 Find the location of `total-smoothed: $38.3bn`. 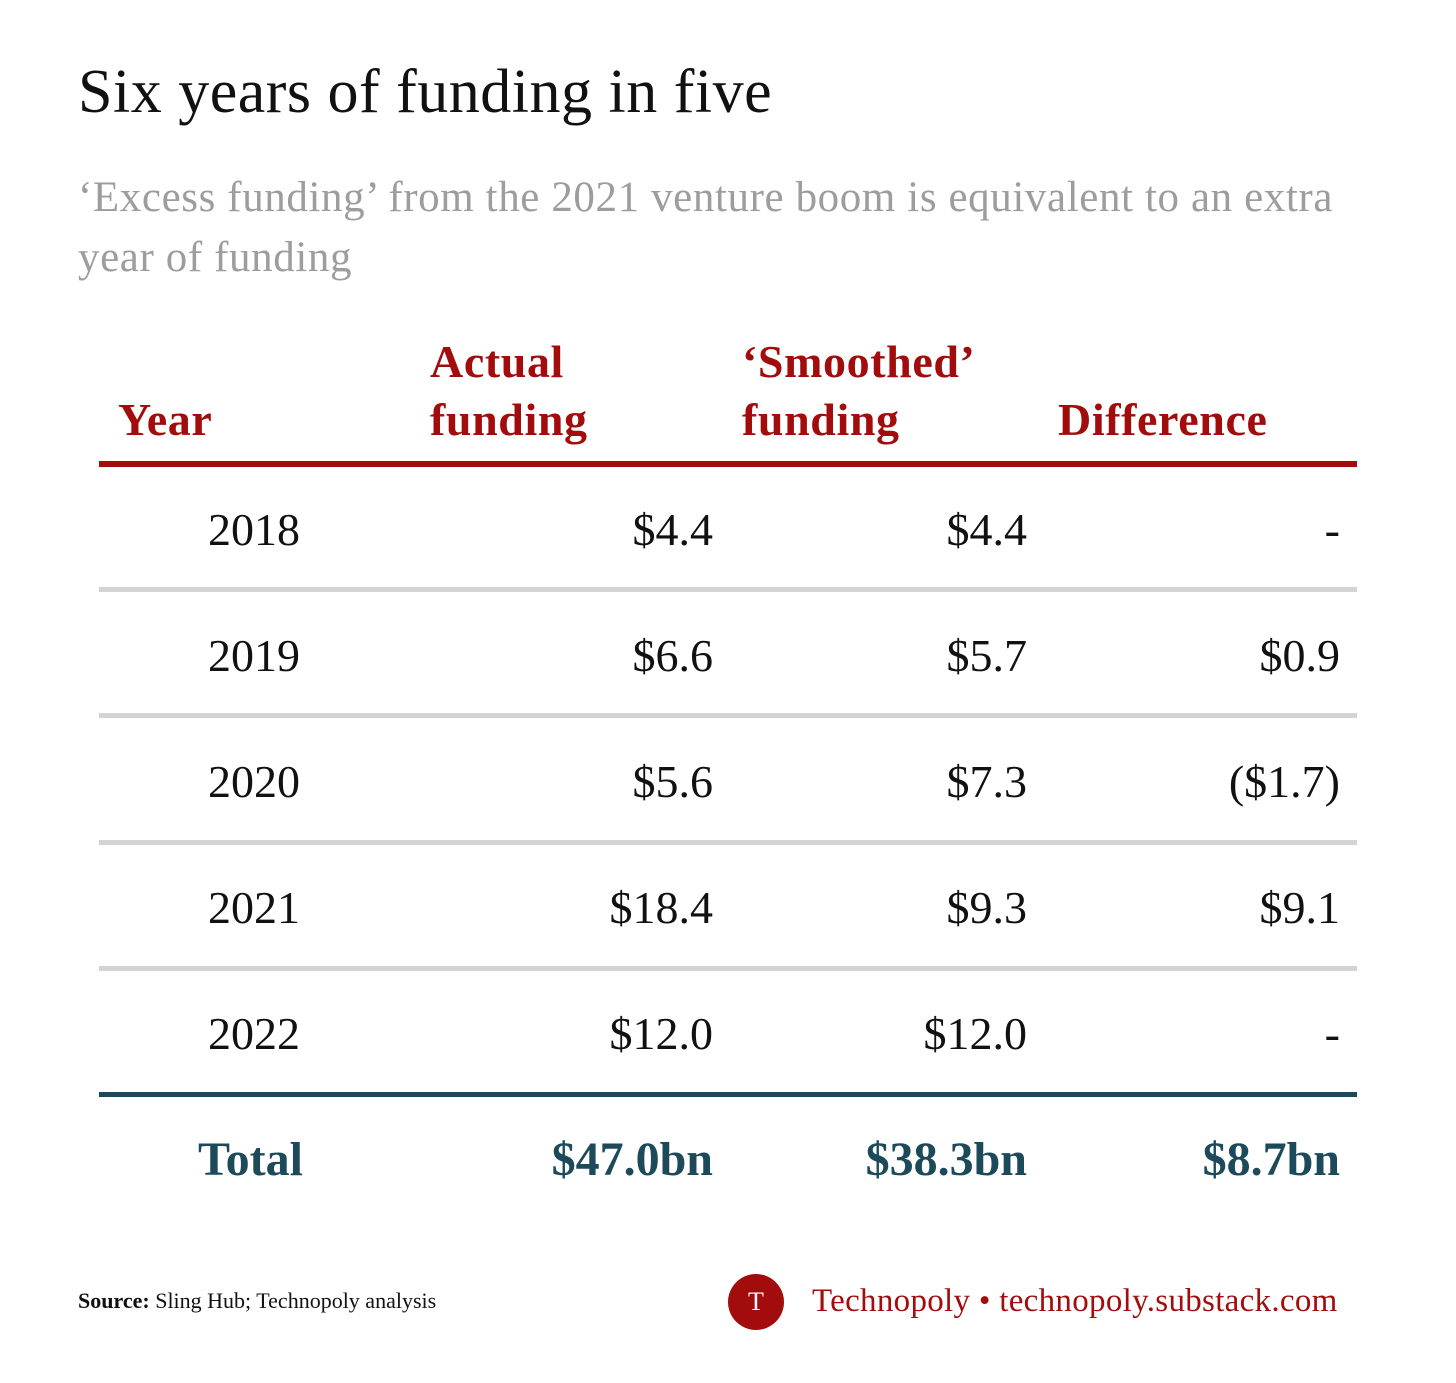

total-smoothed: $38.3bn is located at coordinates (946, 1159).